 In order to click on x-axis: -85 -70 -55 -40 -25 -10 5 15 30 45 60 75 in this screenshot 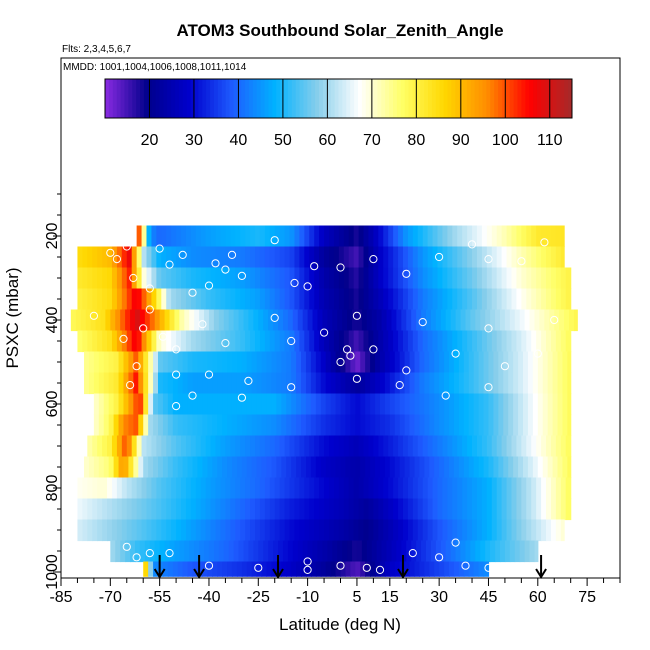, I will do `click(335, 591)`.